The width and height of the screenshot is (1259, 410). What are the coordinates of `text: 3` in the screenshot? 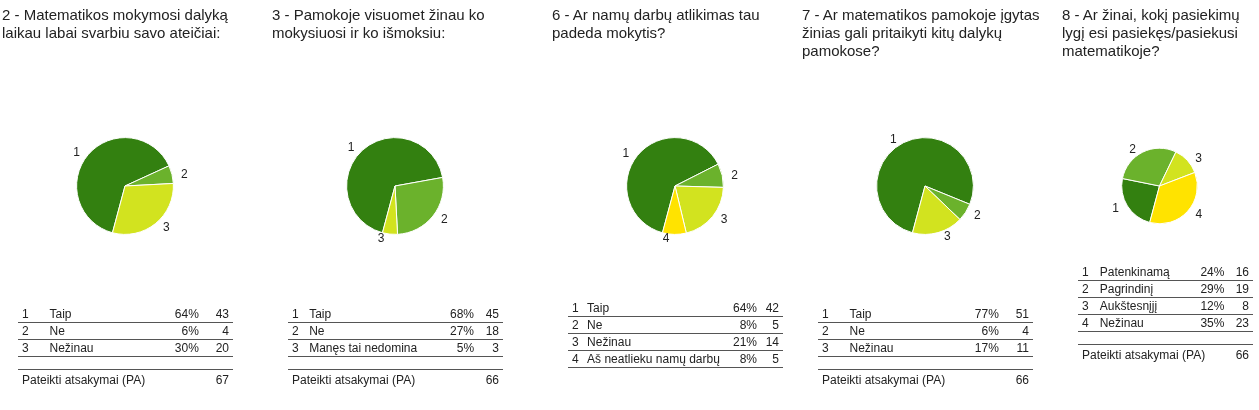 It's located at (295, 348).